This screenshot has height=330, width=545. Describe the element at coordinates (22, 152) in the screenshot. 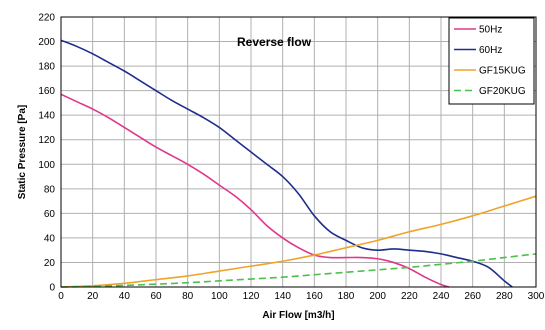

I see `y-axis-title: Static Pressure [Pa]` at that location.